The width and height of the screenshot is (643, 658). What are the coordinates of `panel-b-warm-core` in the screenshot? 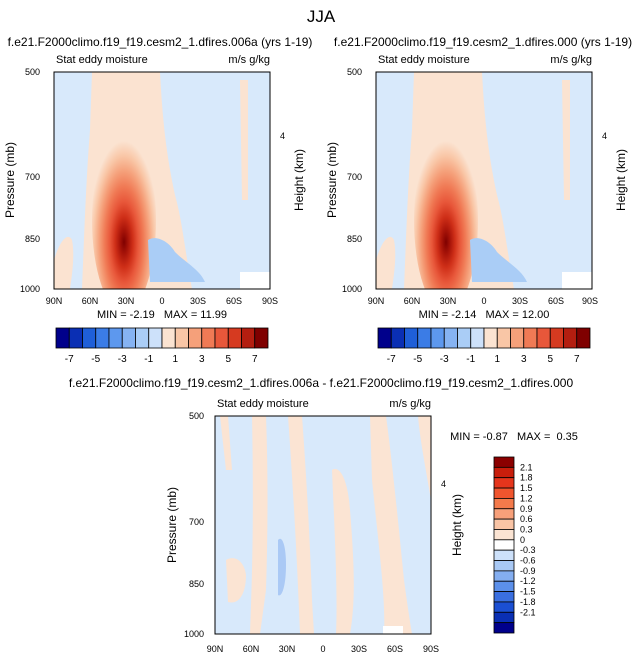 It's located at (446, 208).